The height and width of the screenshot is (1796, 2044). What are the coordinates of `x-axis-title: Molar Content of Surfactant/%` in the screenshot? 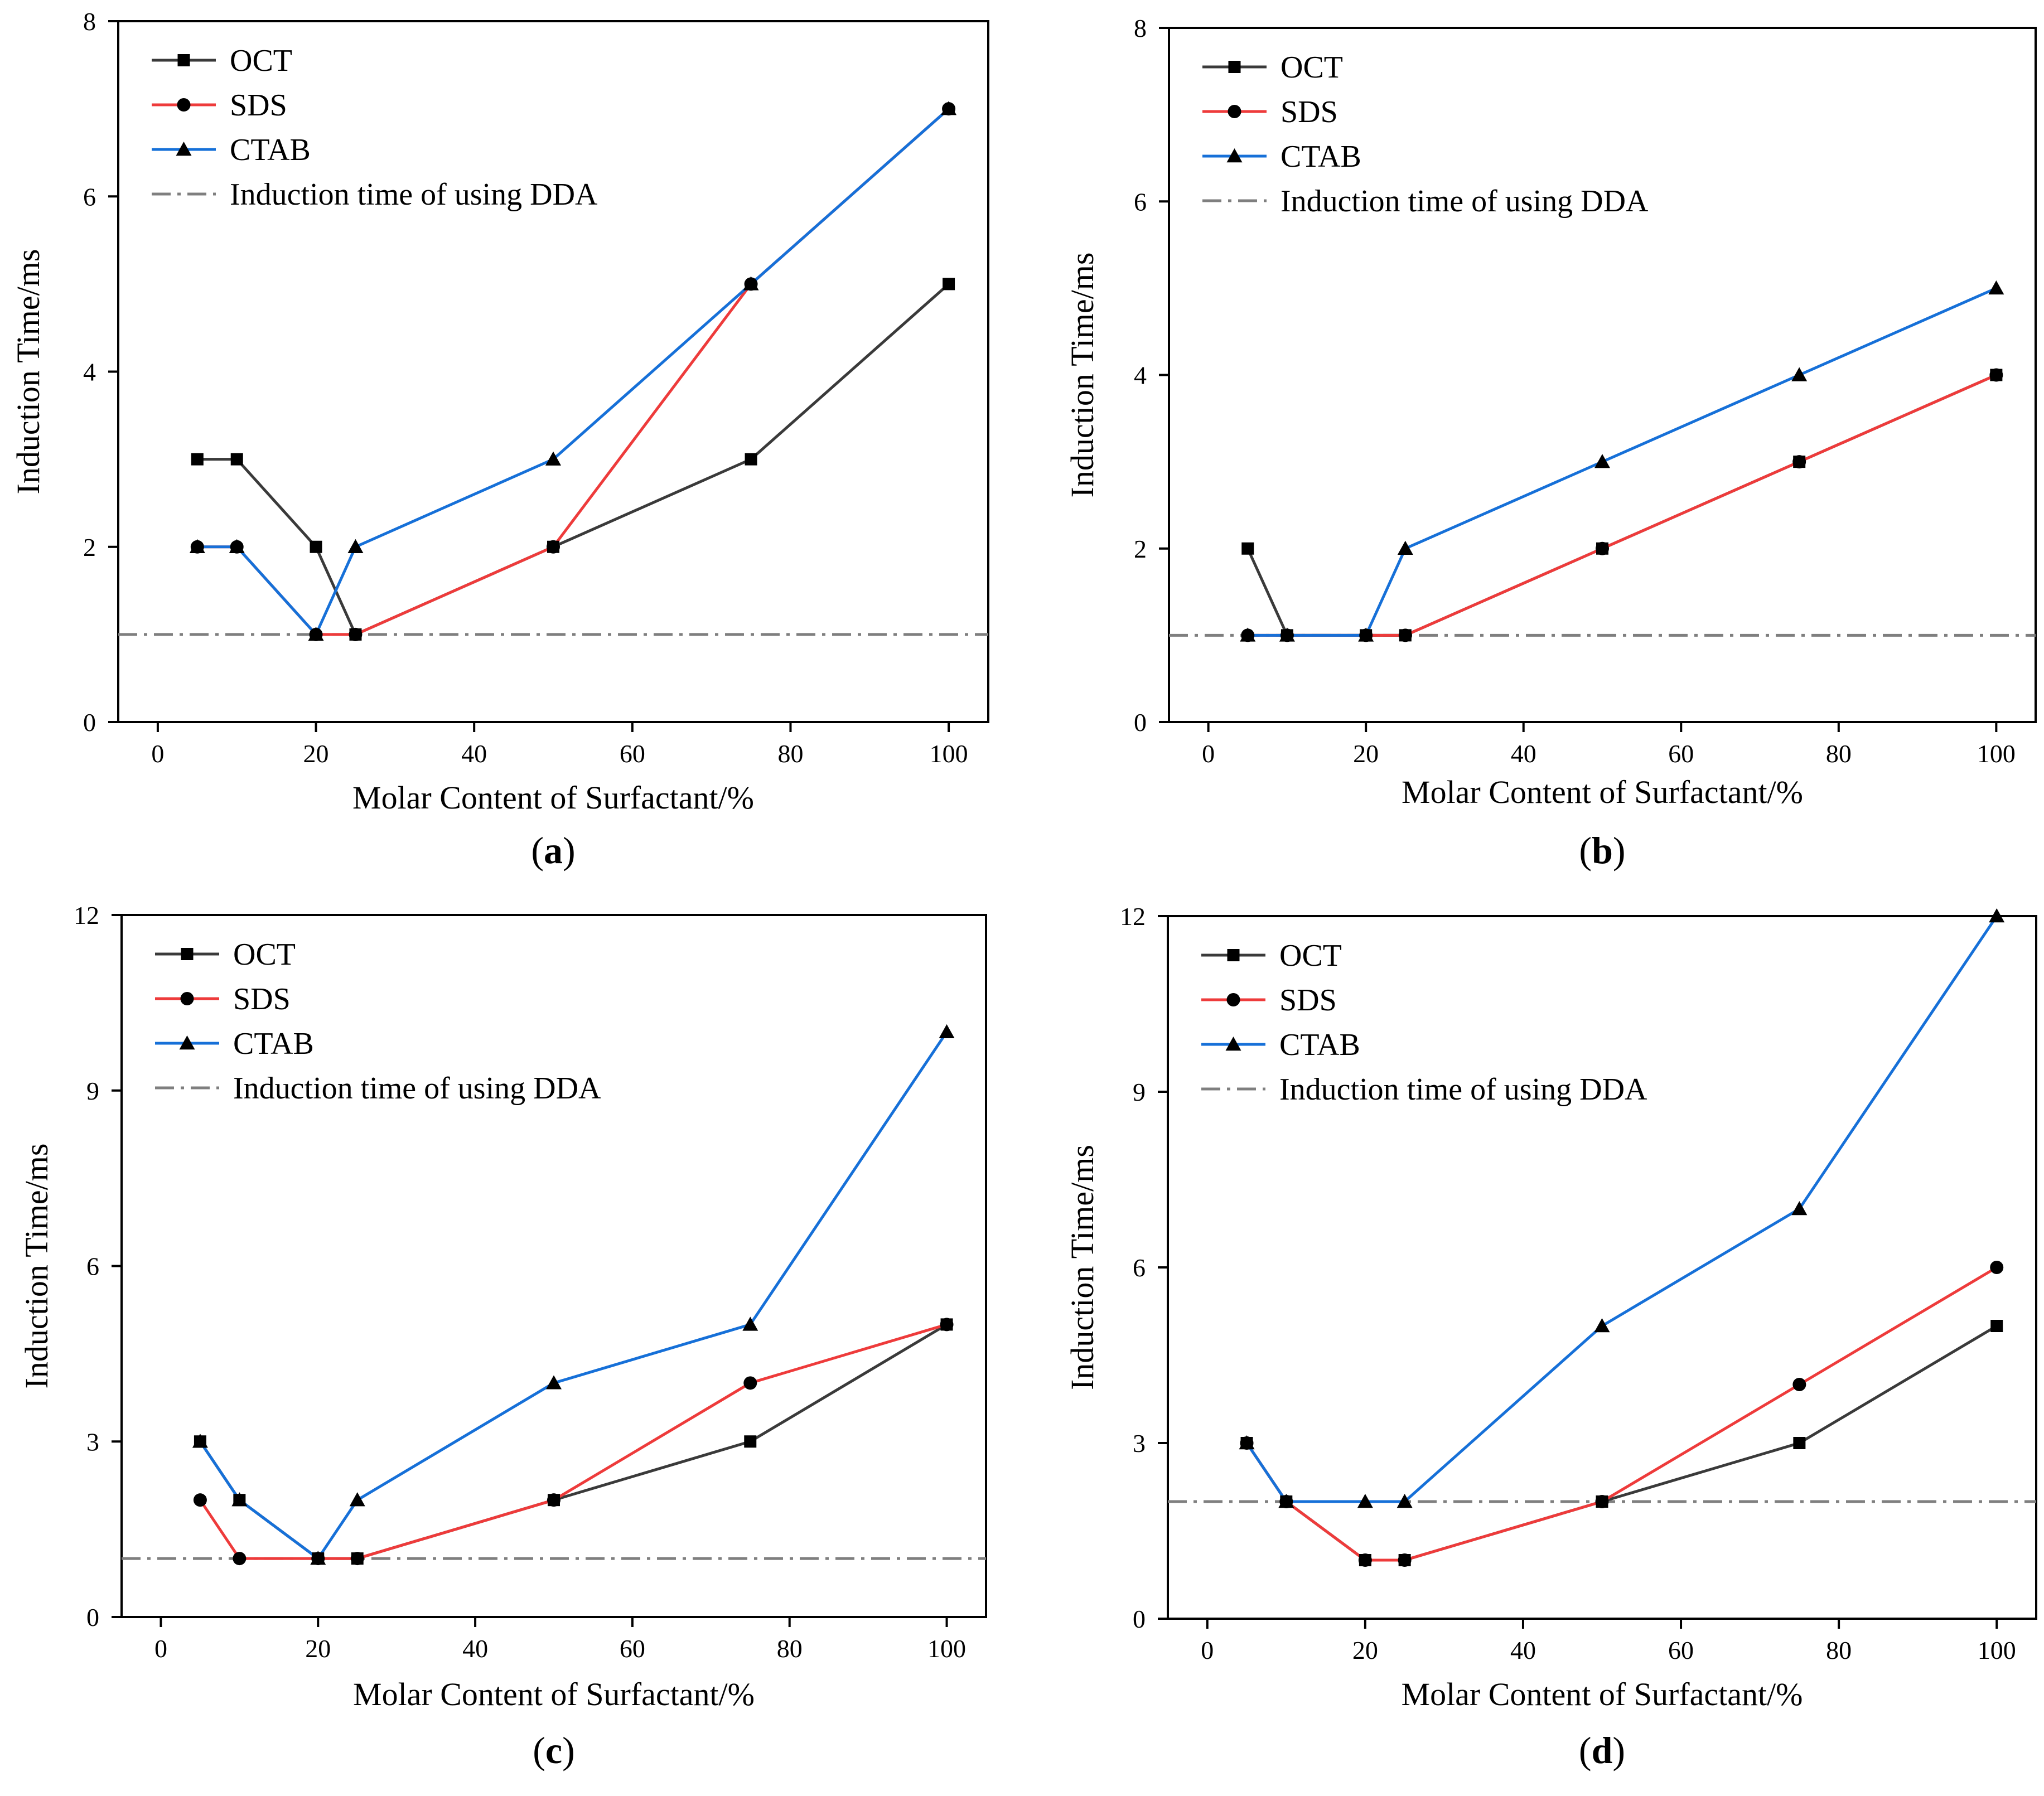 It's located at (554, 1694).